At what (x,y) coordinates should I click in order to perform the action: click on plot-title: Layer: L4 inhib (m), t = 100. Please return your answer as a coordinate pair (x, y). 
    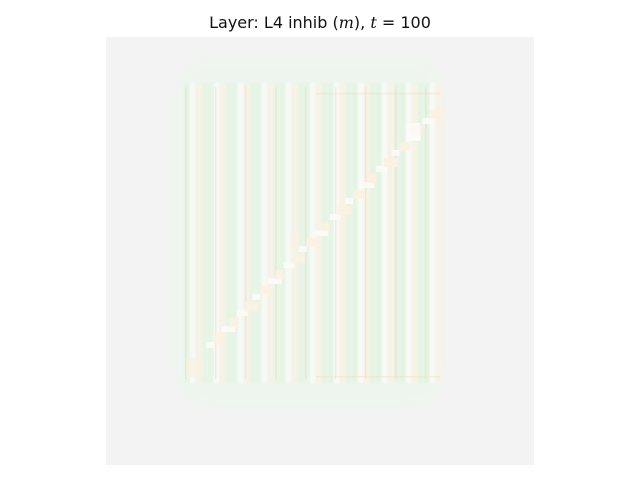
    Looking at the image, I should click on (320, 23).